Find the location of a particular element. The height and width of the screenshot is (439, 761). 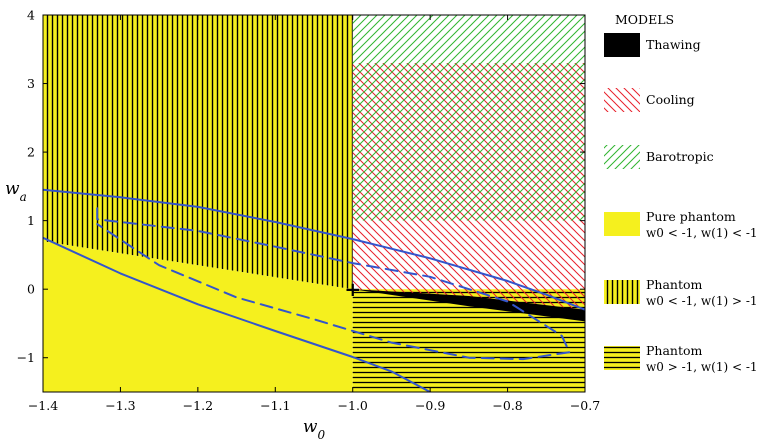

x-tick-label: −1.2 is located at coordinates (198, 405).